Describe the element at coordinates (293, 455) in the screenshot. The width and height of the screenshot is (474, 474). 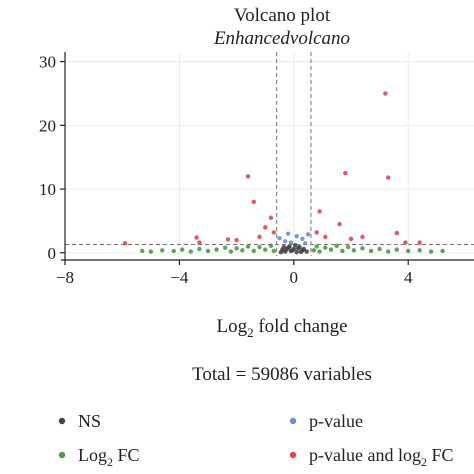
I see `legend-marker-p-value-and-log` at that location.